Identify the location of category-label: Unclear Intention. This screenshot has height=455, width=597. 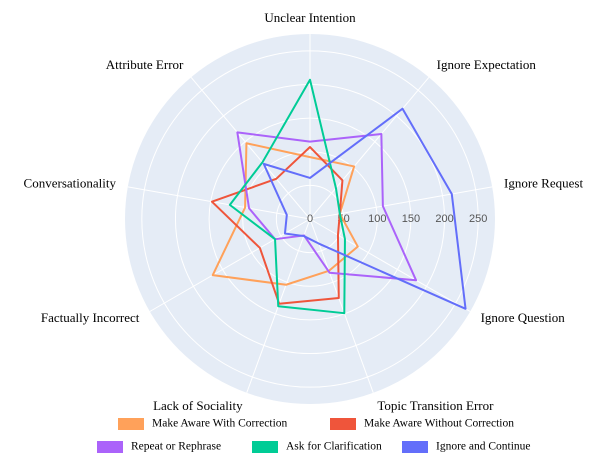
(310, 17).